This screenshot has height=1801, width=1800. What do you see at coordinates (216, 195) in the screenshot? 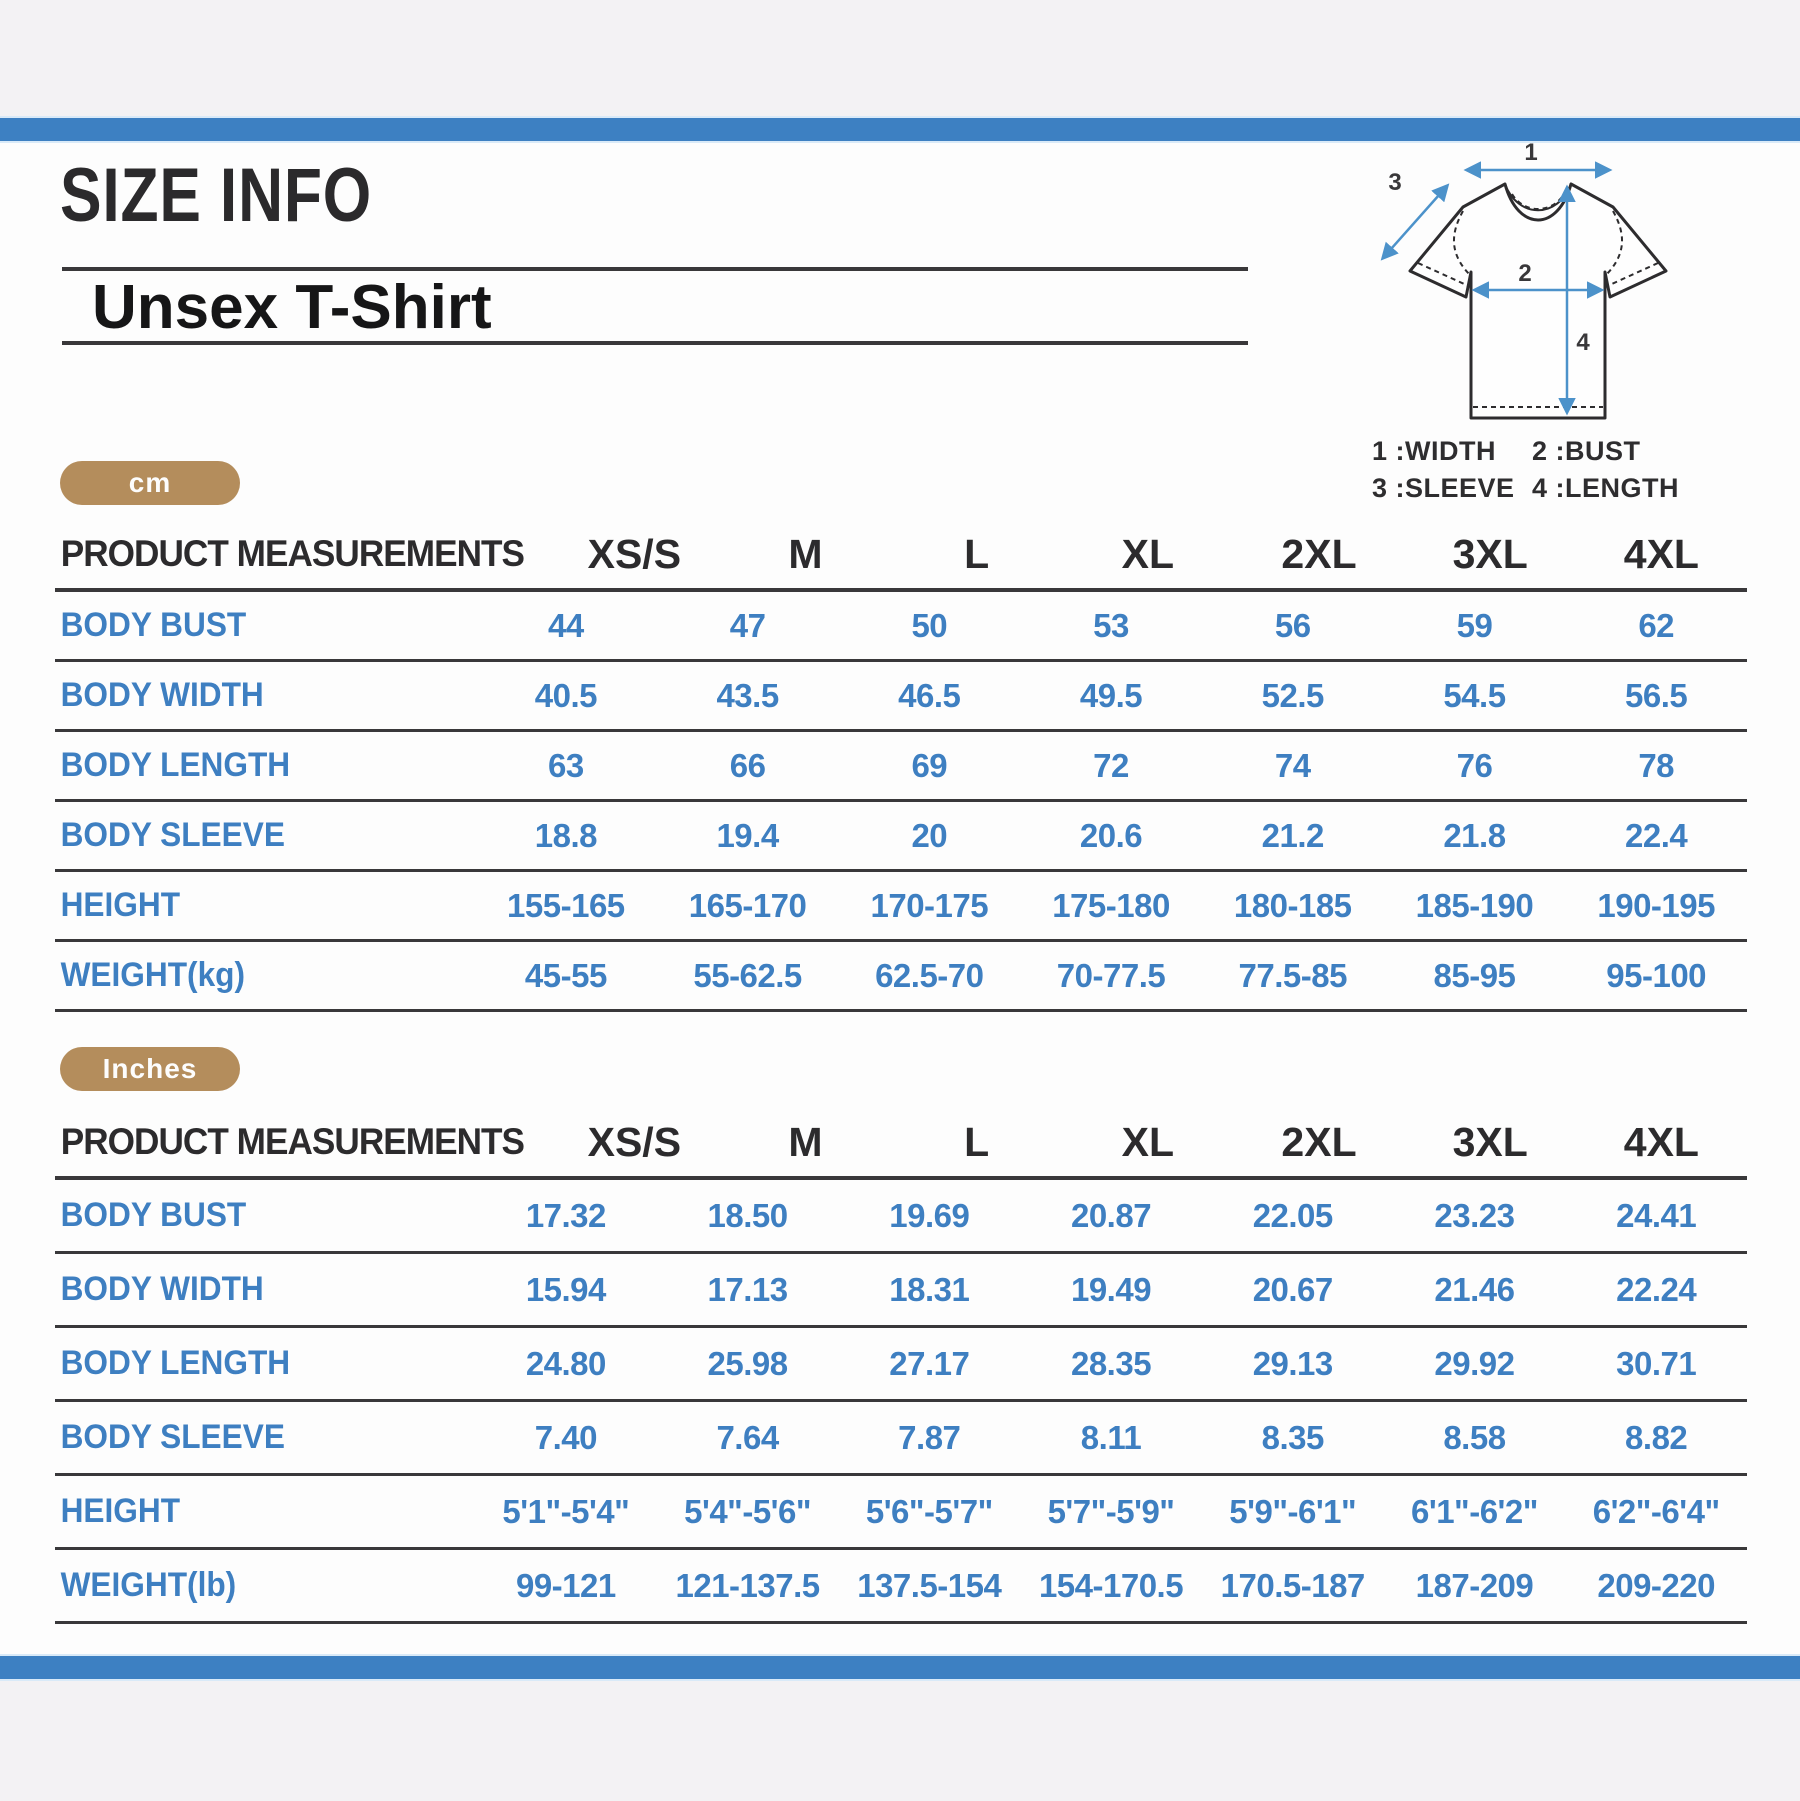
I see `page-title: SIZE INFO` at bounding box center [216, 195].